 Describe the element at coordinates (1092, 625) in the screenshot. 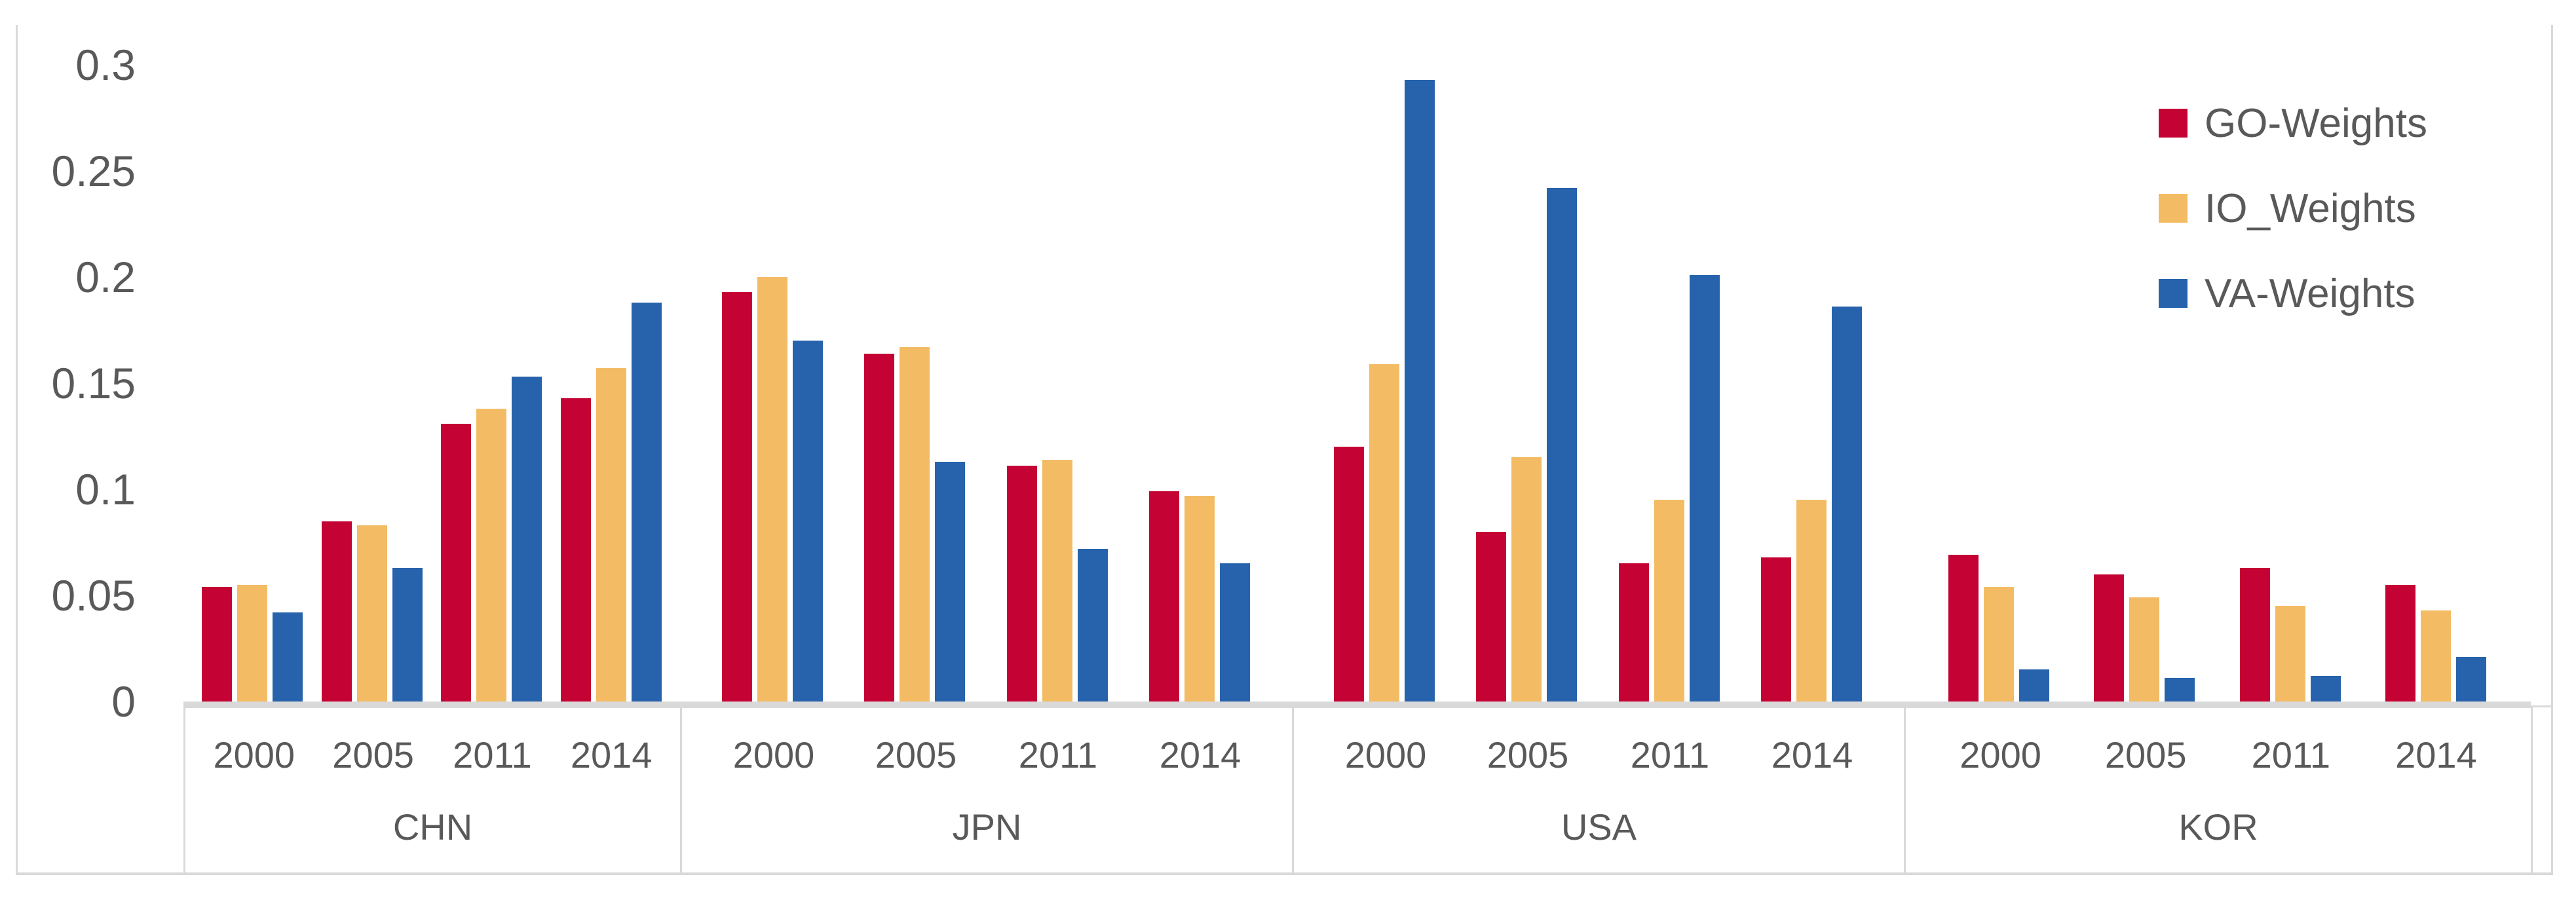

I see `bar-jpn-2011-va-weights` at that location.